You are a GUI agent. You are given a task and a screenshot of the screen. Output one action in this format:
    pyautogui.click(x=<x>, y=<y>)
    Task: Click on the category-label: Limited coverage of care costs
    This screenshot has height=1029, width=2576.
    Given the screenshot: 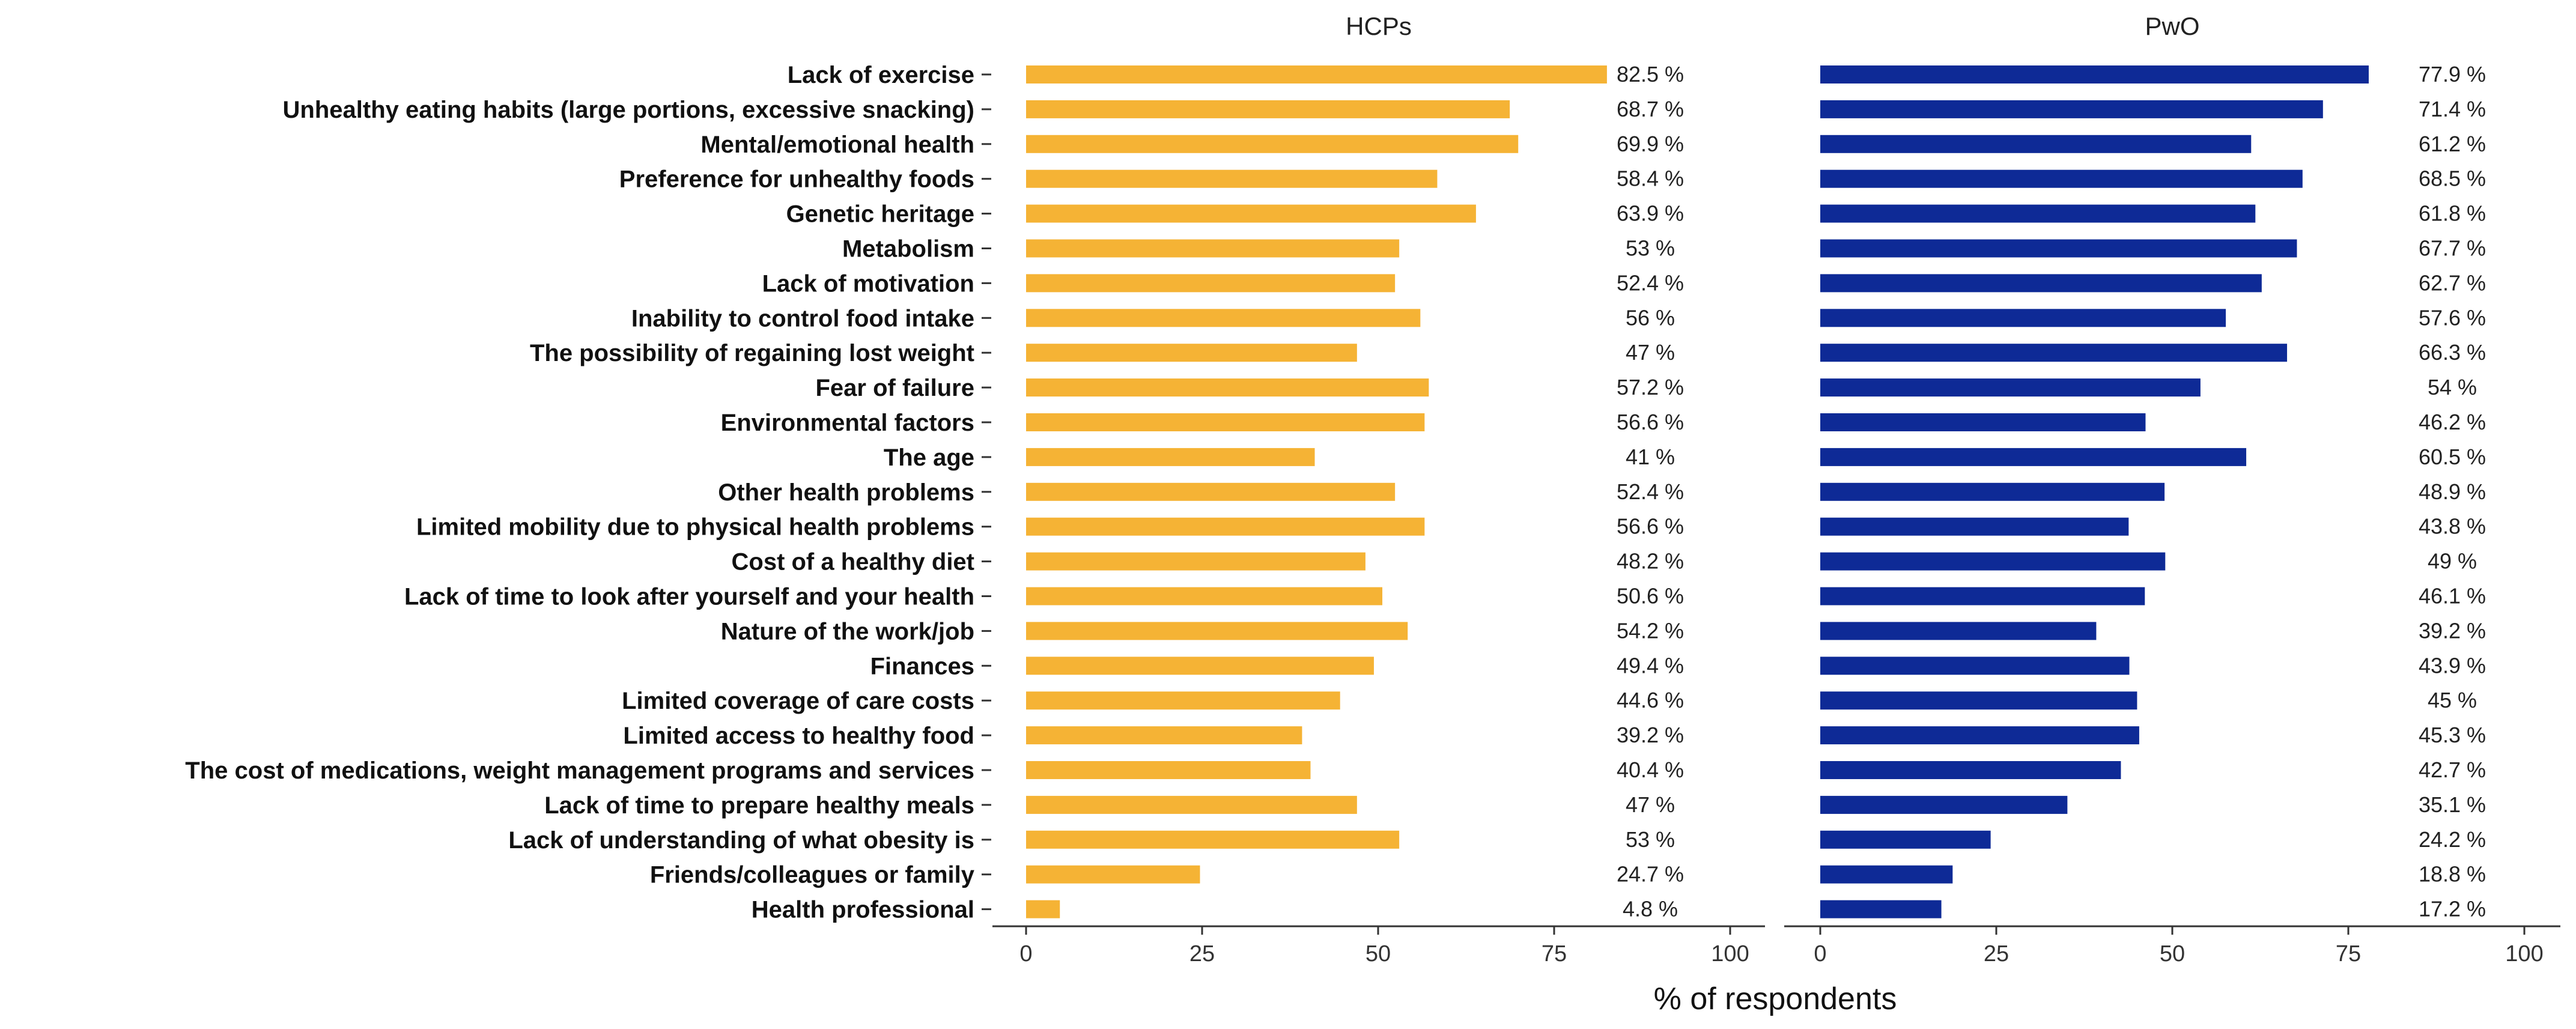 What is the action you would take?
    pyautogui.click(x=798, y=701)
    